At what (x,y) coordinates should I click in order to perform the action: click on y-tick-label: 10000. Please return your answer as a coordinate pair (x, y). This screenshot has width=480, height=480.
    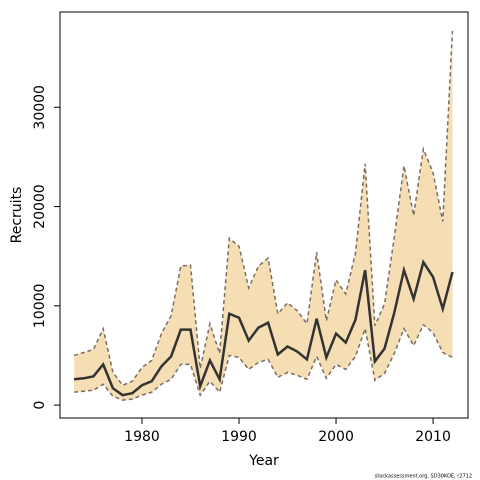
    Looking at the image, I should click on (40, 306).